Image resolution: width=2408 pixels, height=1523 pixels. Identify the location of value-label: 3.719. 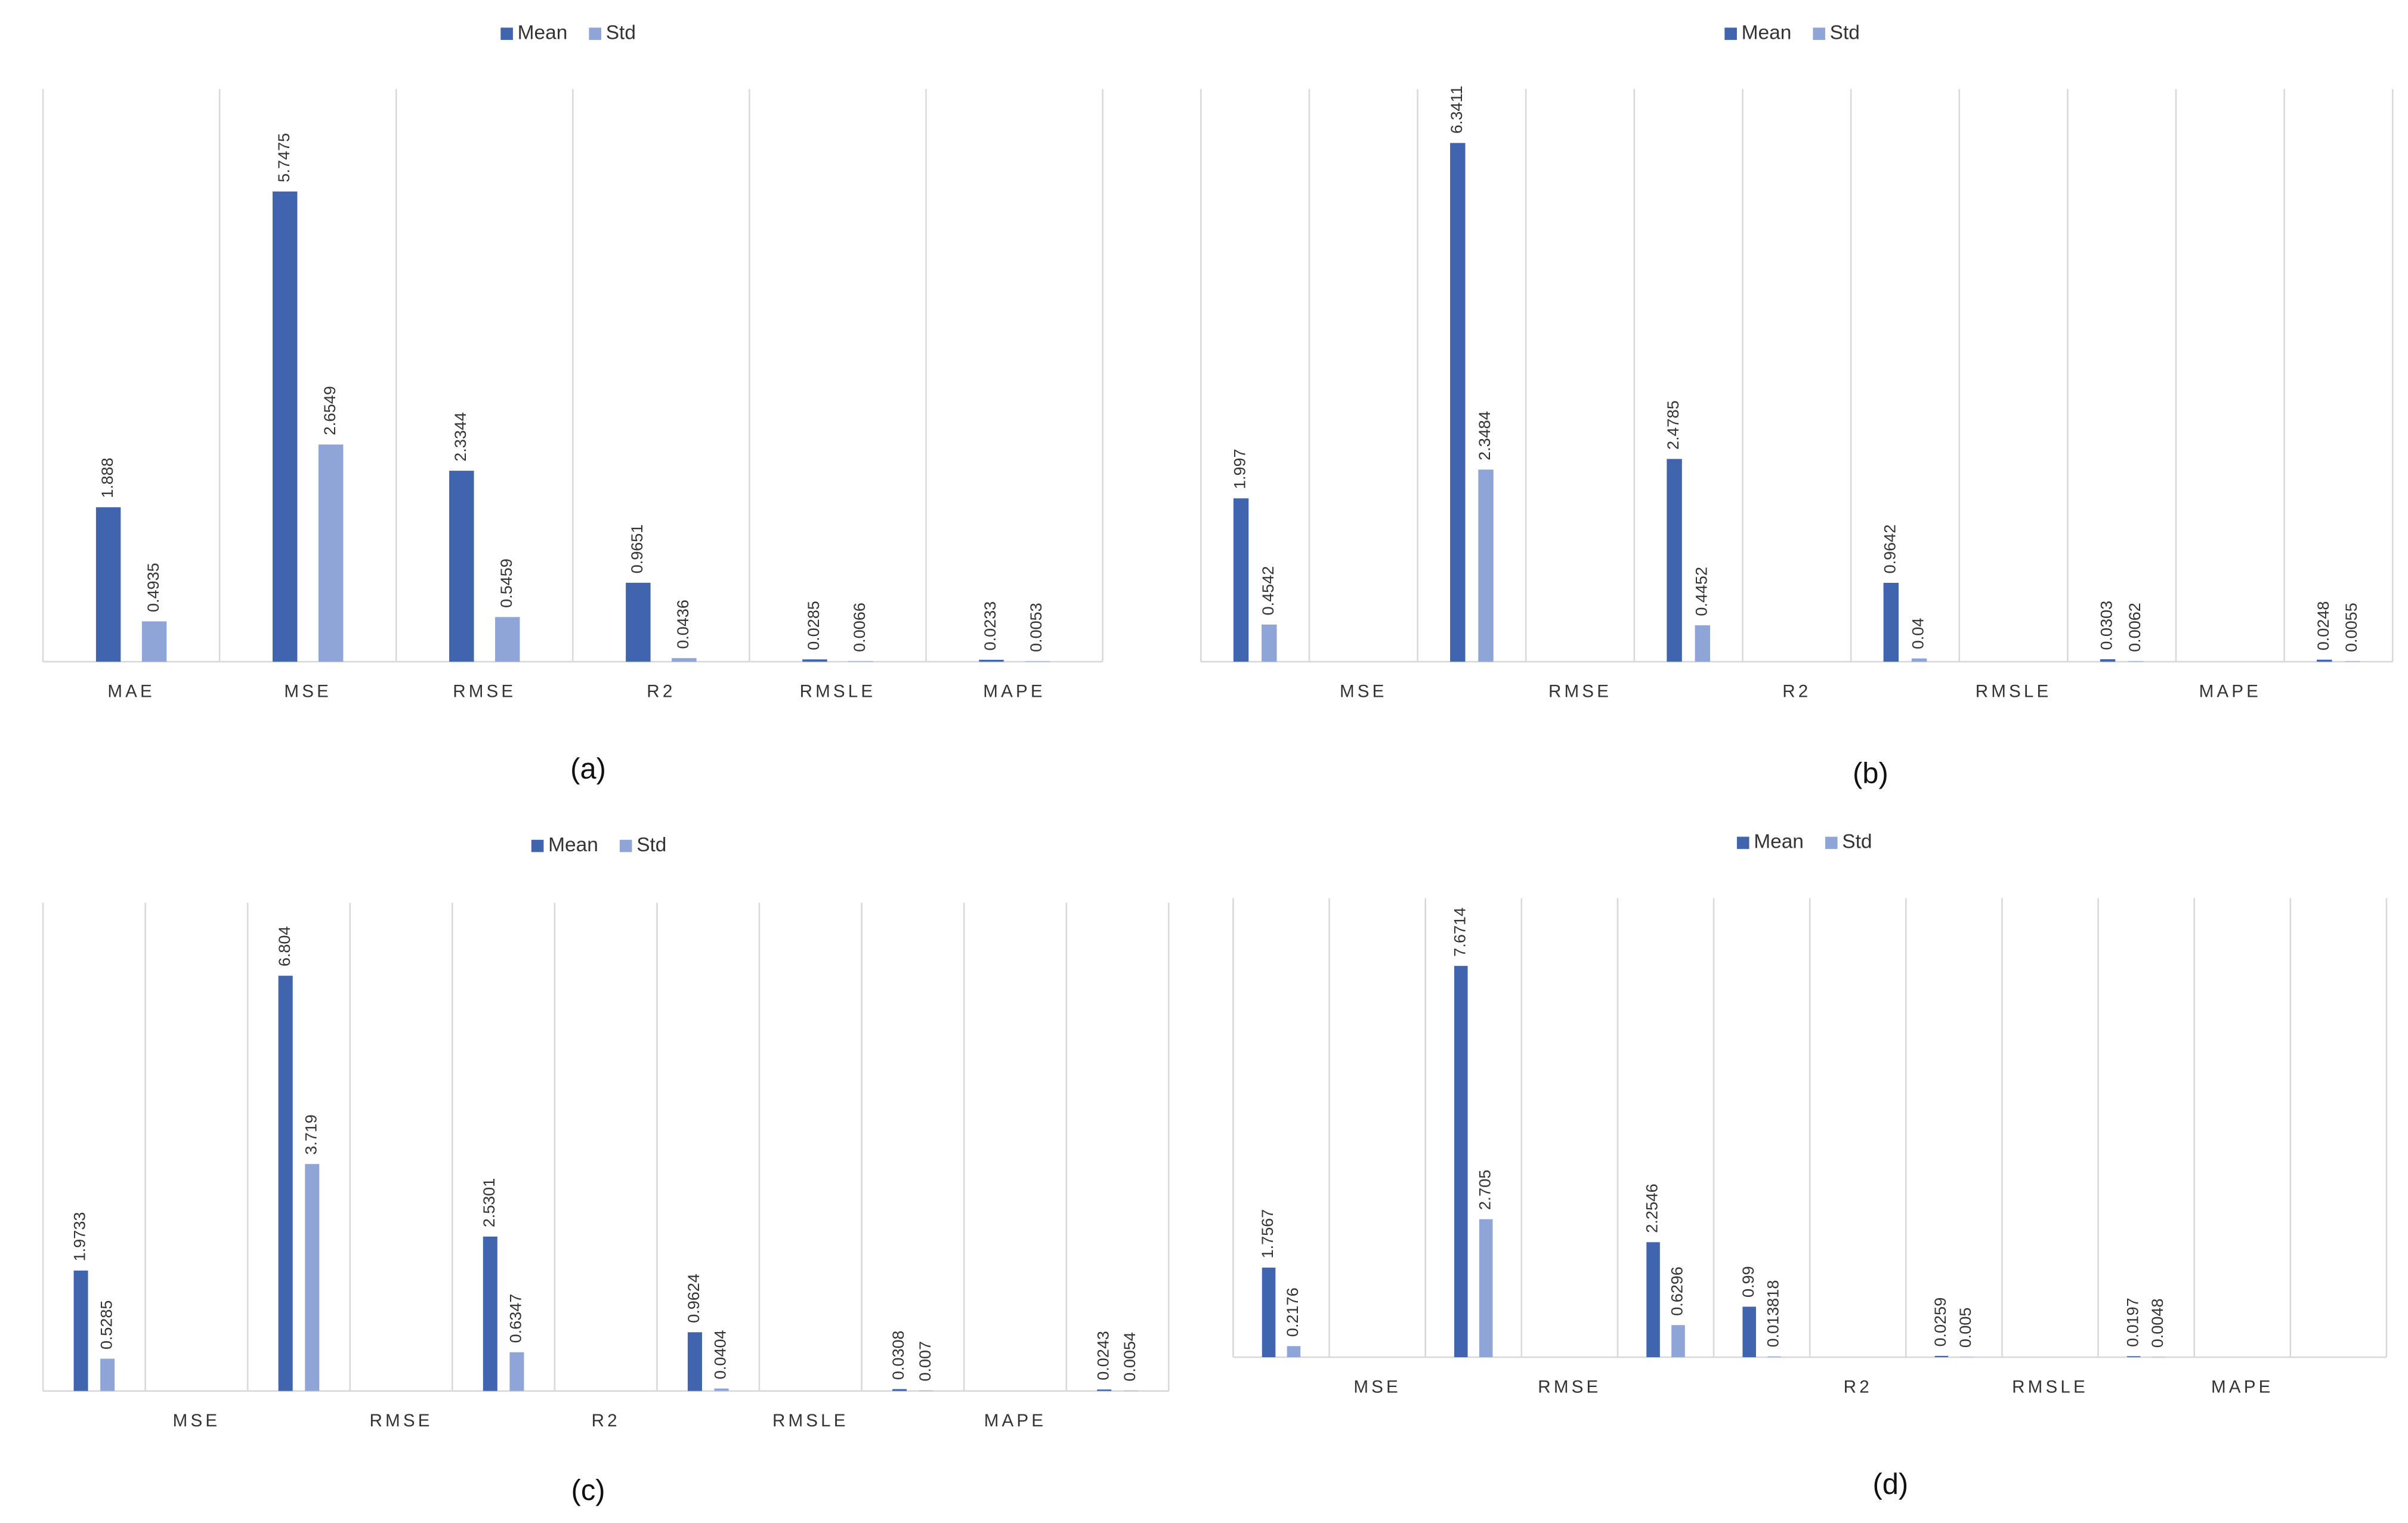
(311, 1134).